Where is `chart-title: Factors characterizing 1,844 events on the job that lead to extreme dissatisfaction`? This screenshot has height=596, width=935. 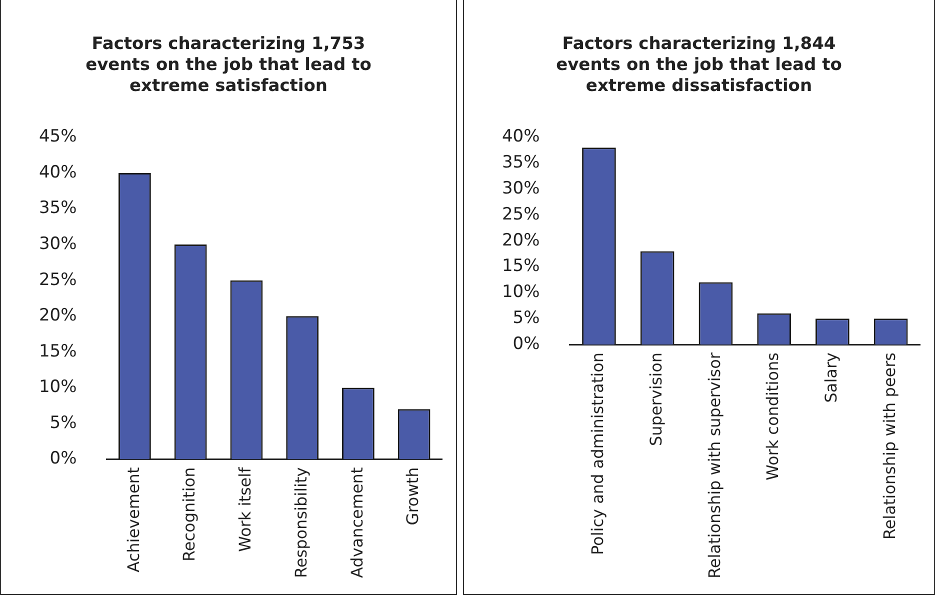
chart-title: Factors characterizing 1,844 events on the job that lead to extreme dissatisfaction is located at coordinates (699, 65).